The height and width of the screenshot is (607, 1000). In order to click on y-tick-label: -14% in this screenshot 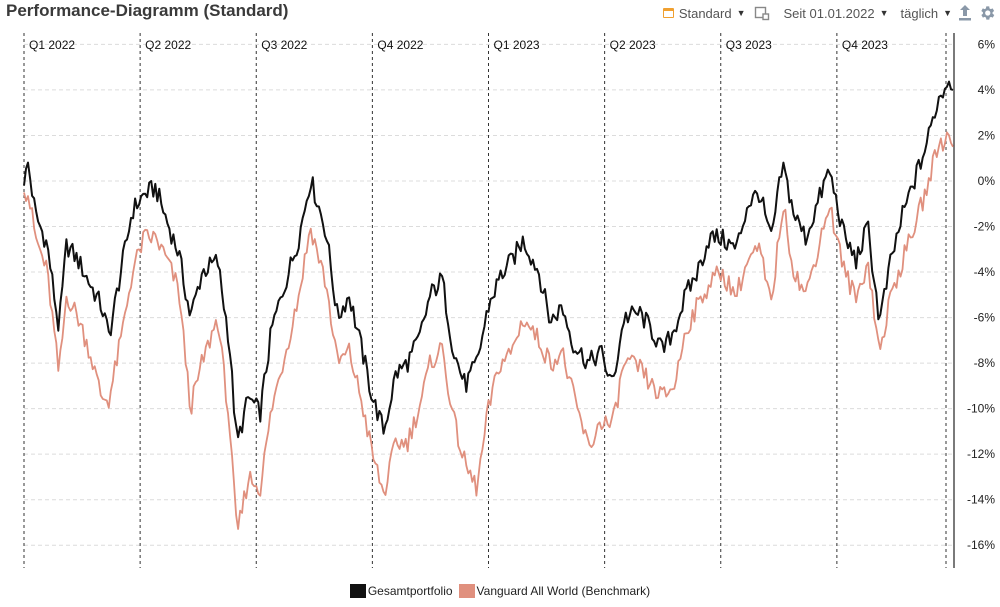, I will do `click(981, 500)`.